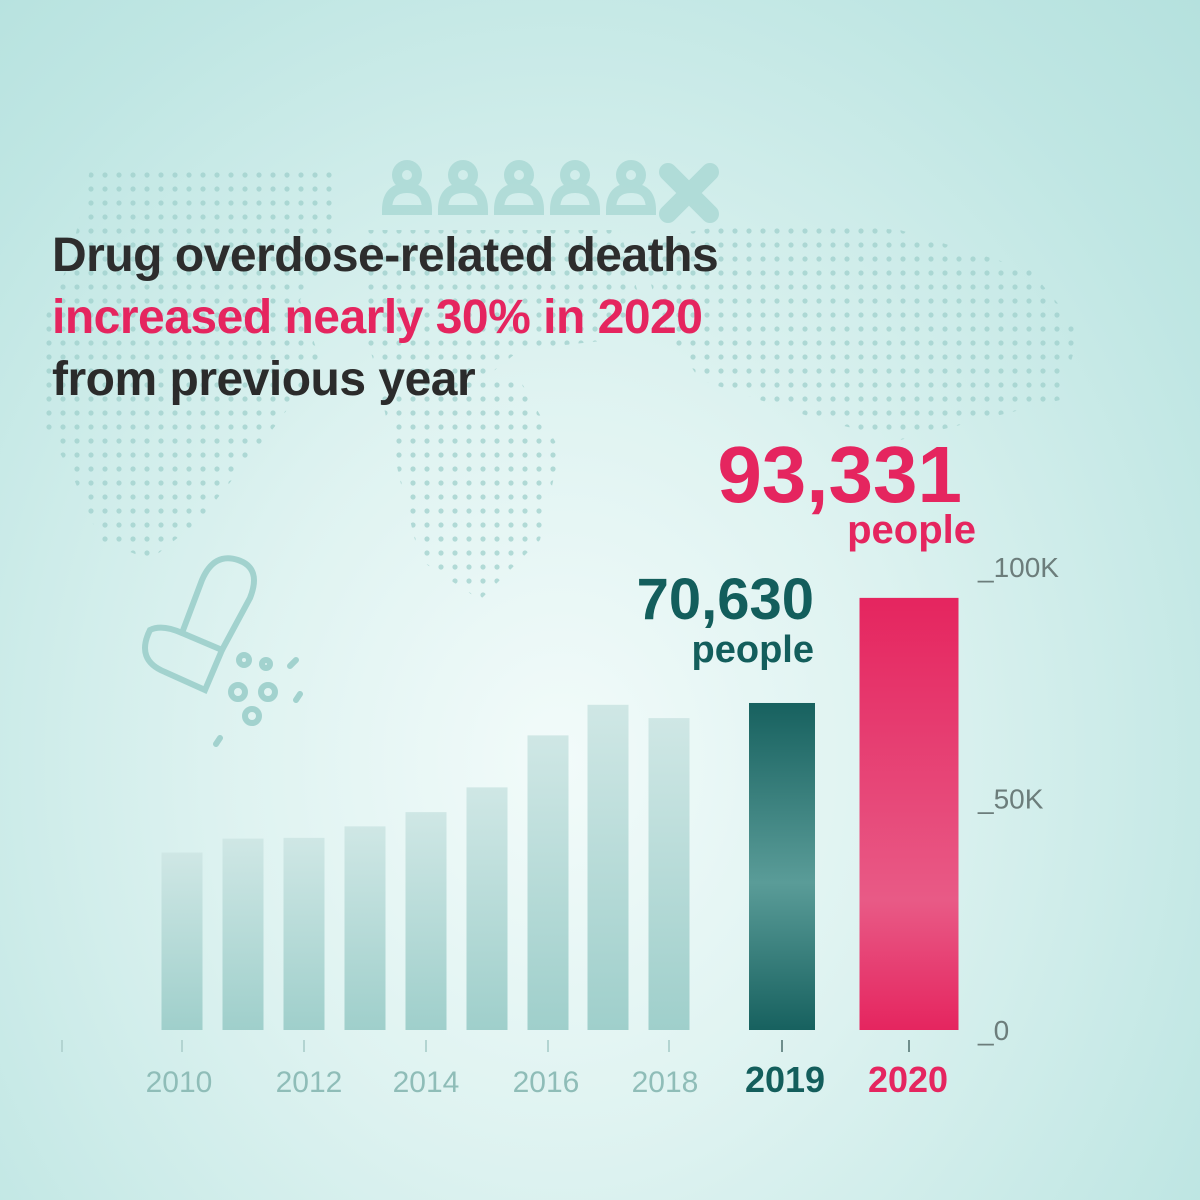  Describe the element at coordinates (548, 882) in the screenshot. I see `bar-2016` at that location.